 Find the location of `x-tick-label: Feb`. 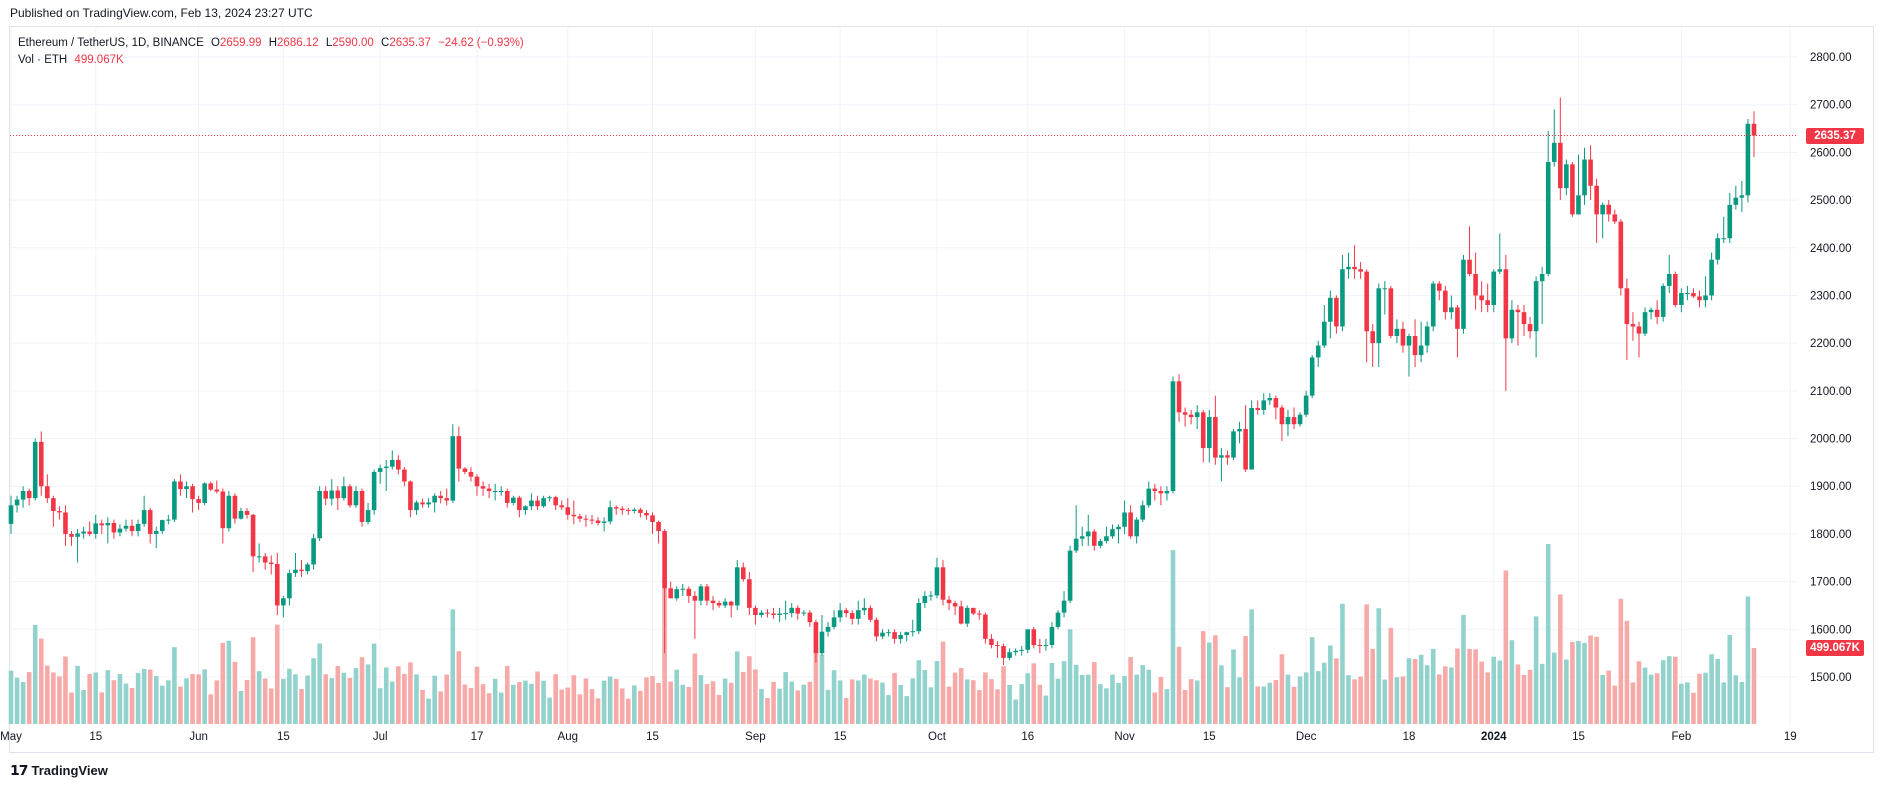

x-tick-label: Feb is located at coordinates (1681, 737).